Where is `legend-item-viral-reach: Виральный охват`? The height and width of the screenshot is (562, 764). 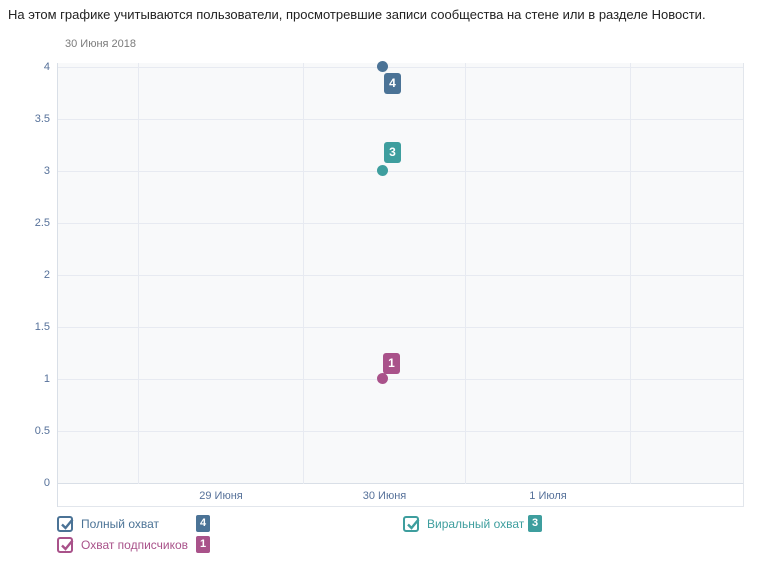 legend-item-viral-reach: Виральный охват is located at coordinates (463, 523).